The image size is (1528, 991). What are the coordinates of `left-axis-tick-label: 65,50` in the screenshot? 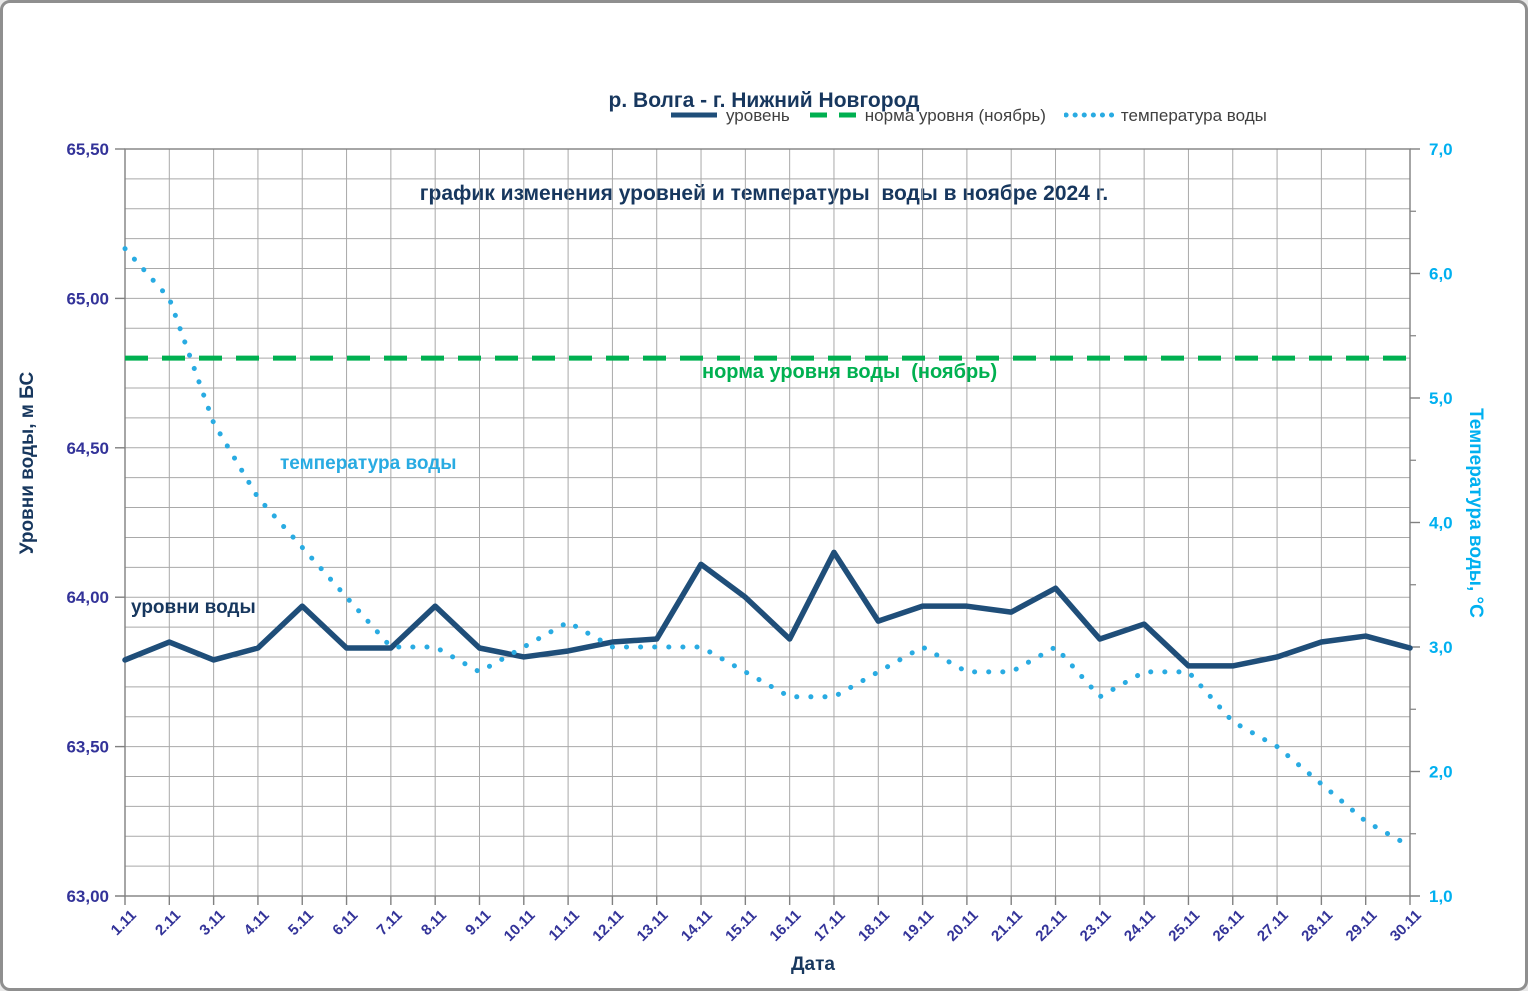 It's located at (87, 149).